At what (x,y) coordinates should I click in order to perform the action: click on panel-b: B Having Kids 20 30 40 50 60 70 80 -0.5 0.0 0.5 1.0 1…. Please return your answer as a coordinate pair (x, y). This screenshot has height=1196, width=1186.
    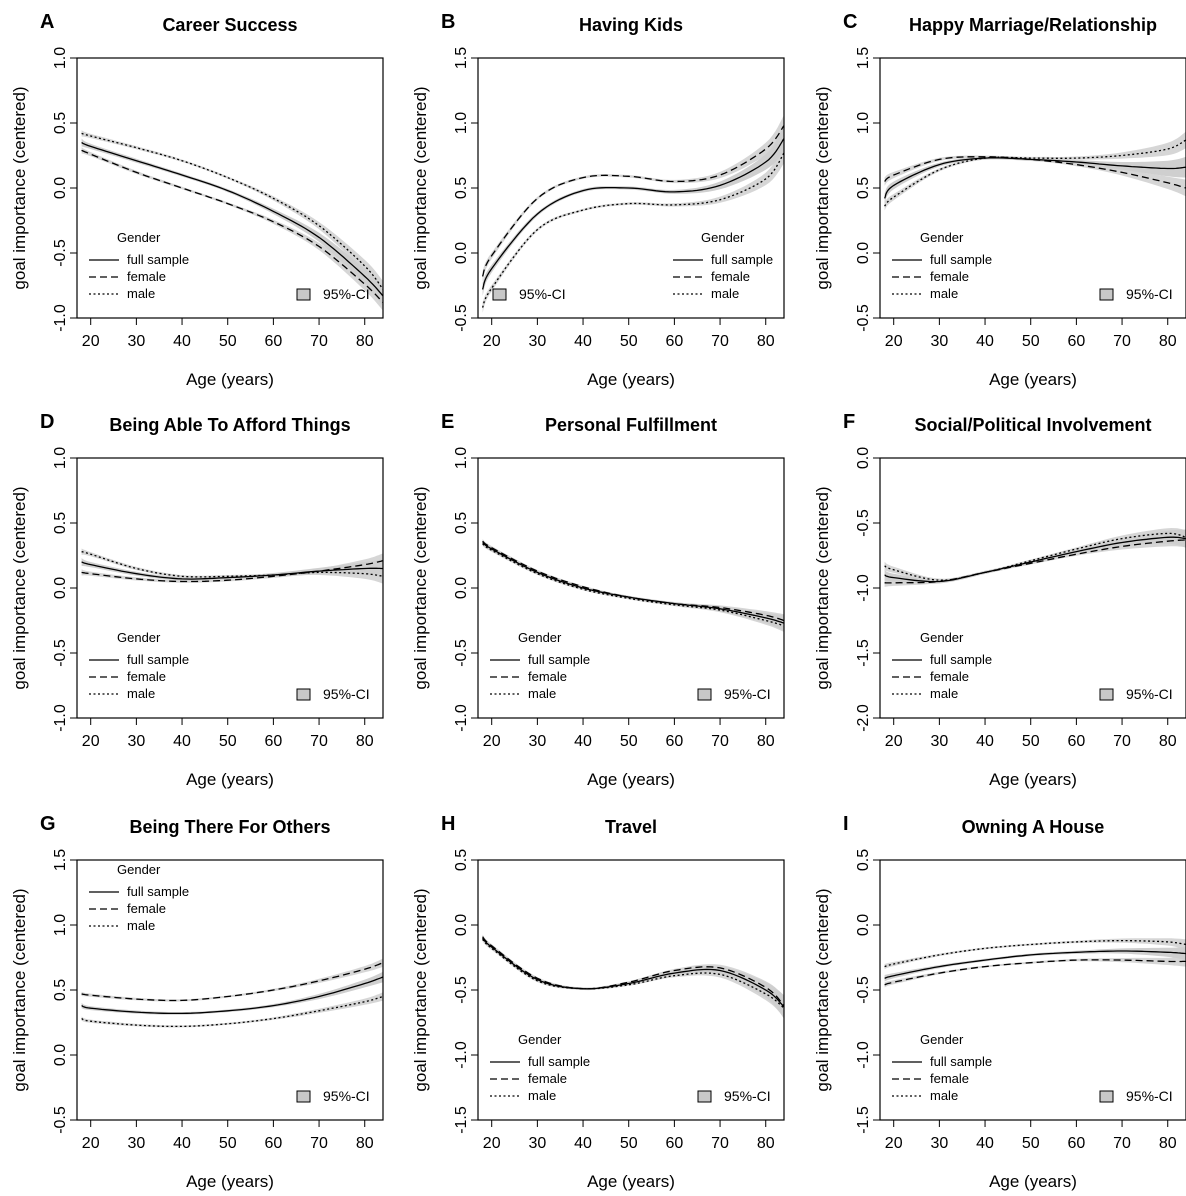
    Looking at the image, I should click on (598, 200).